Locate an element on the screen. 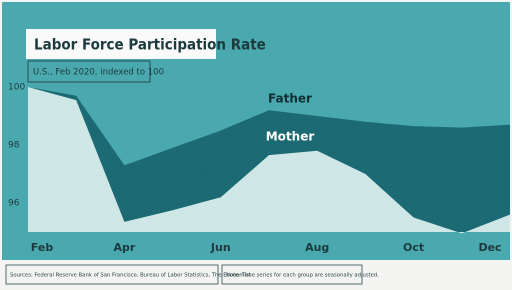 The width and height of the screenshot is (512, 290). x-tick-label: Dec is located at coordinates (489, 247).